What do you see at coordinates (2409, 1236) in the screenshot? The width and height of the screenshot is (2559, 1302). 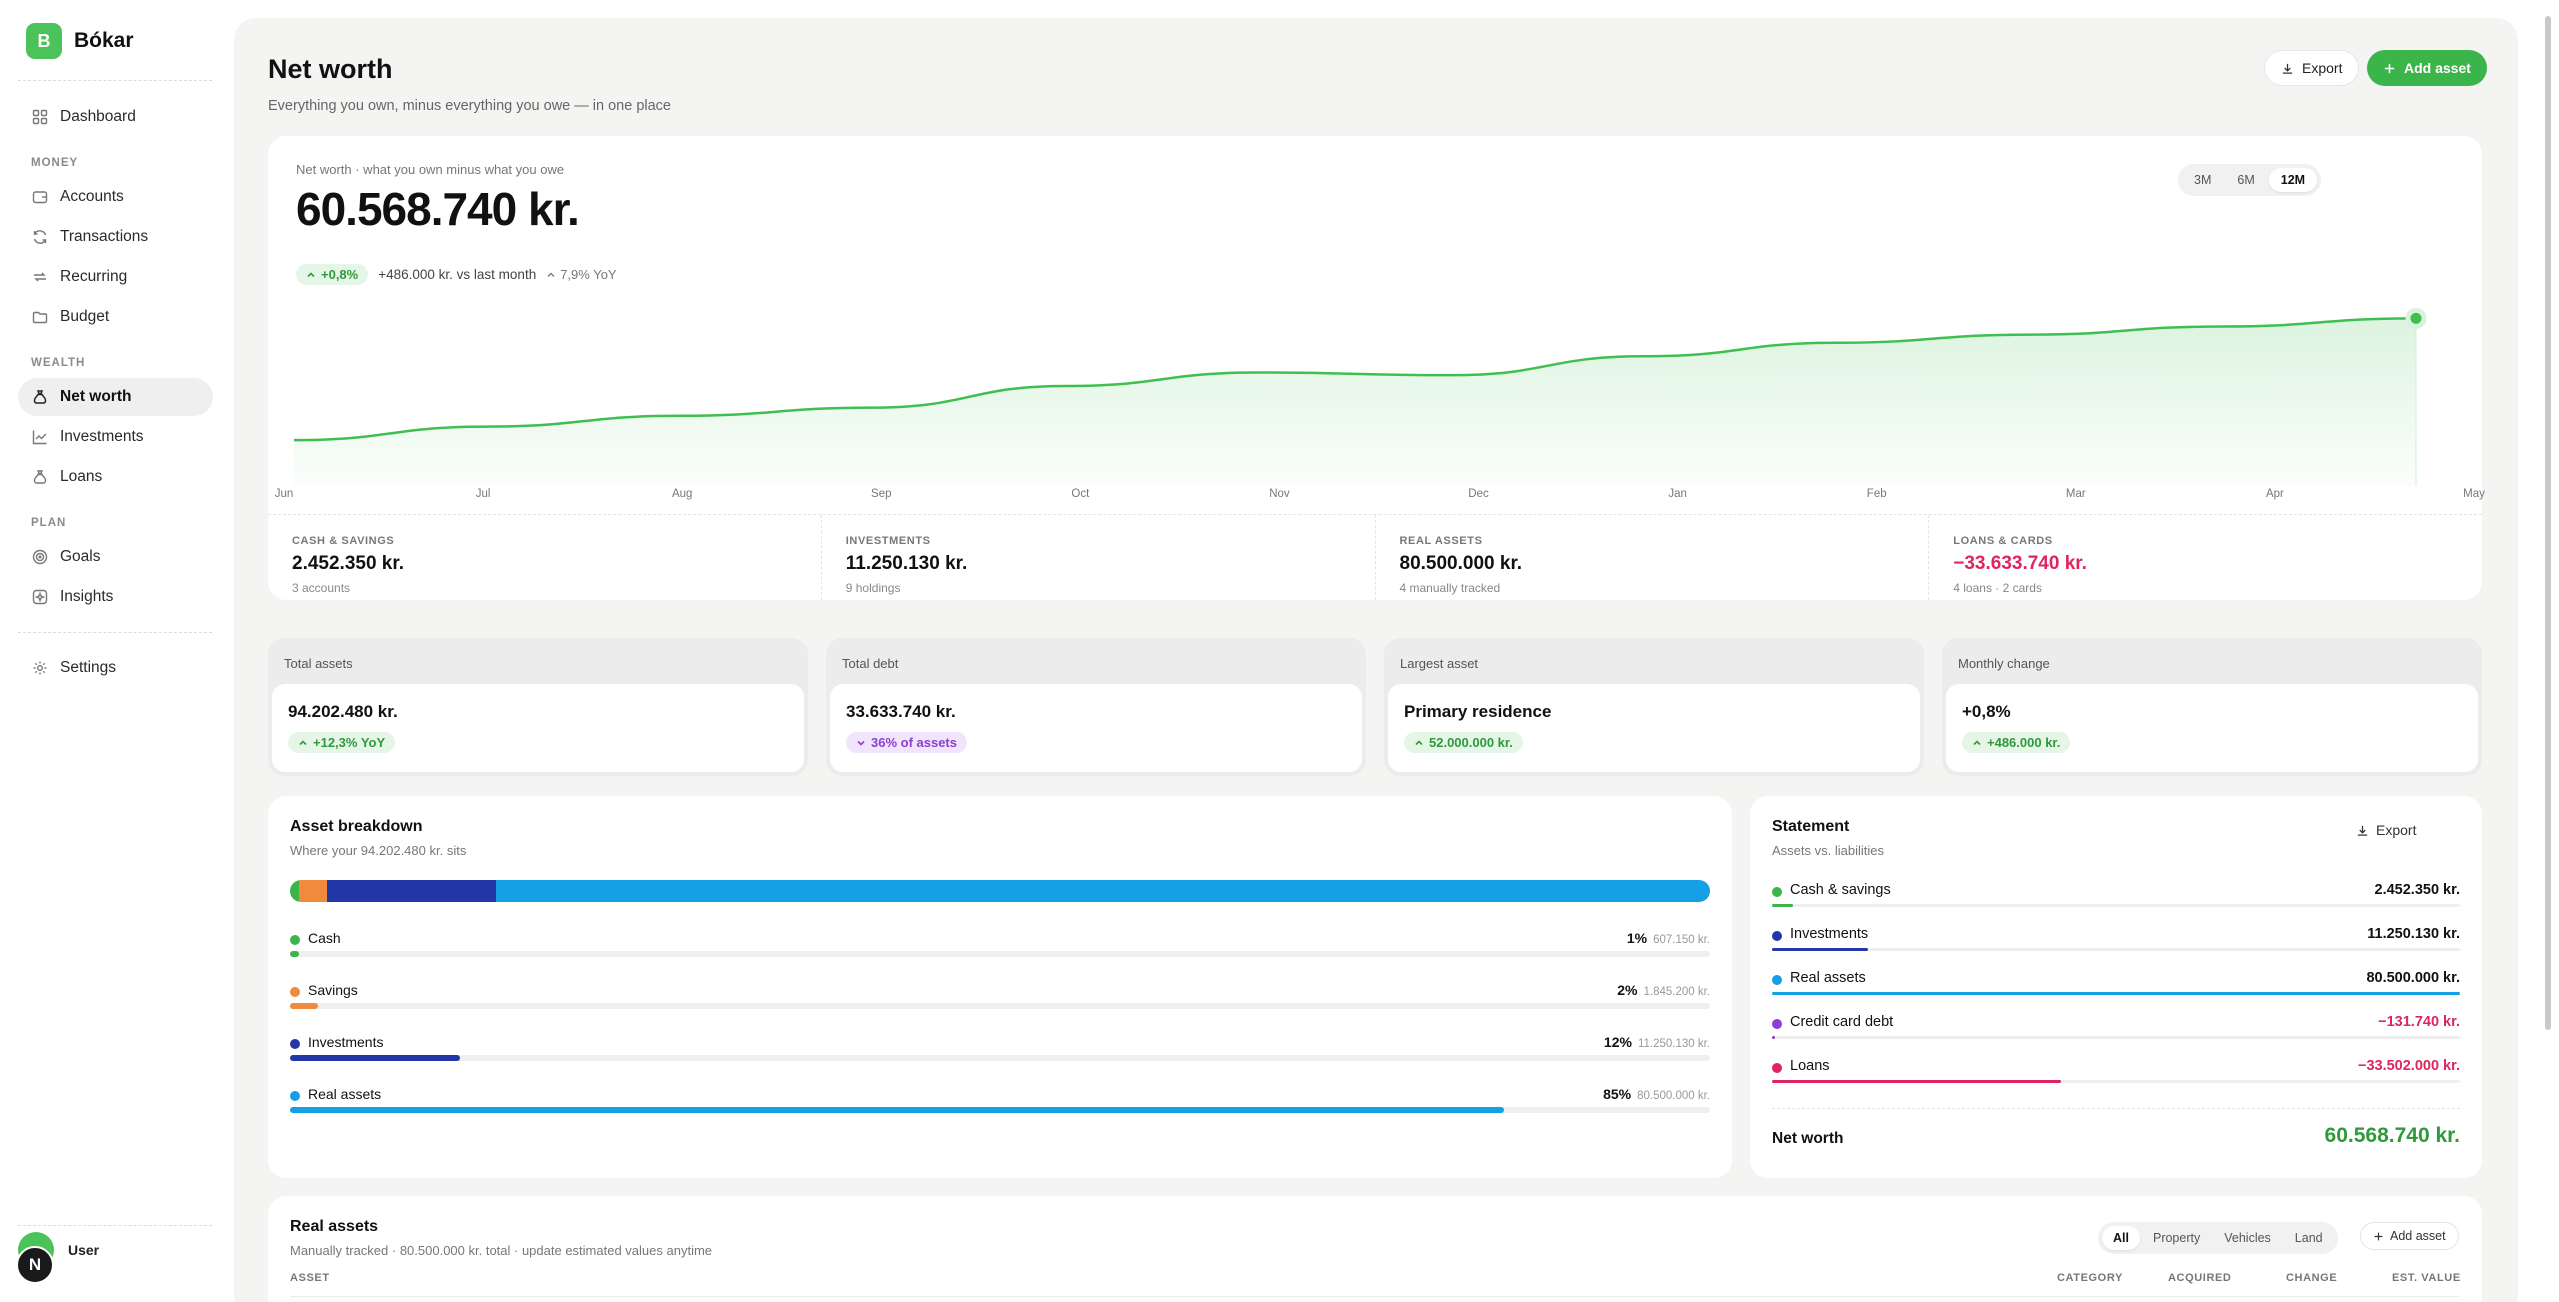 I see `real-assets-add-button: Add asset` at bounding box center [2409, 1236].